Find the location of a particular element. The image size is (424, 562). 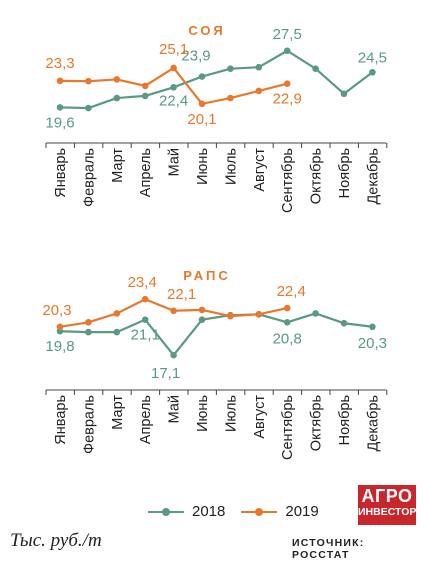

data-label: 20,8 is located at coordinates (287, 338).